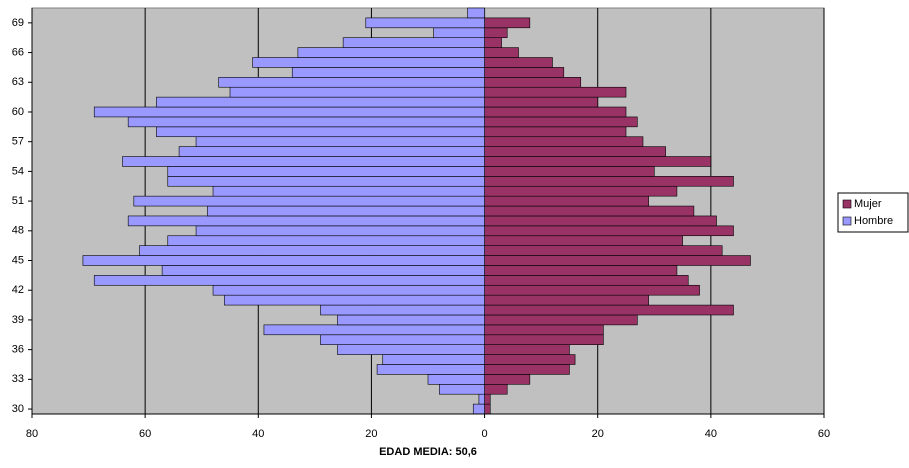 This screenshot has height=468, width=909. What do you see at coordinates (18, 112) in the screenshot?
I see `y-tick-label: 60` at bounding box center [18, 112].